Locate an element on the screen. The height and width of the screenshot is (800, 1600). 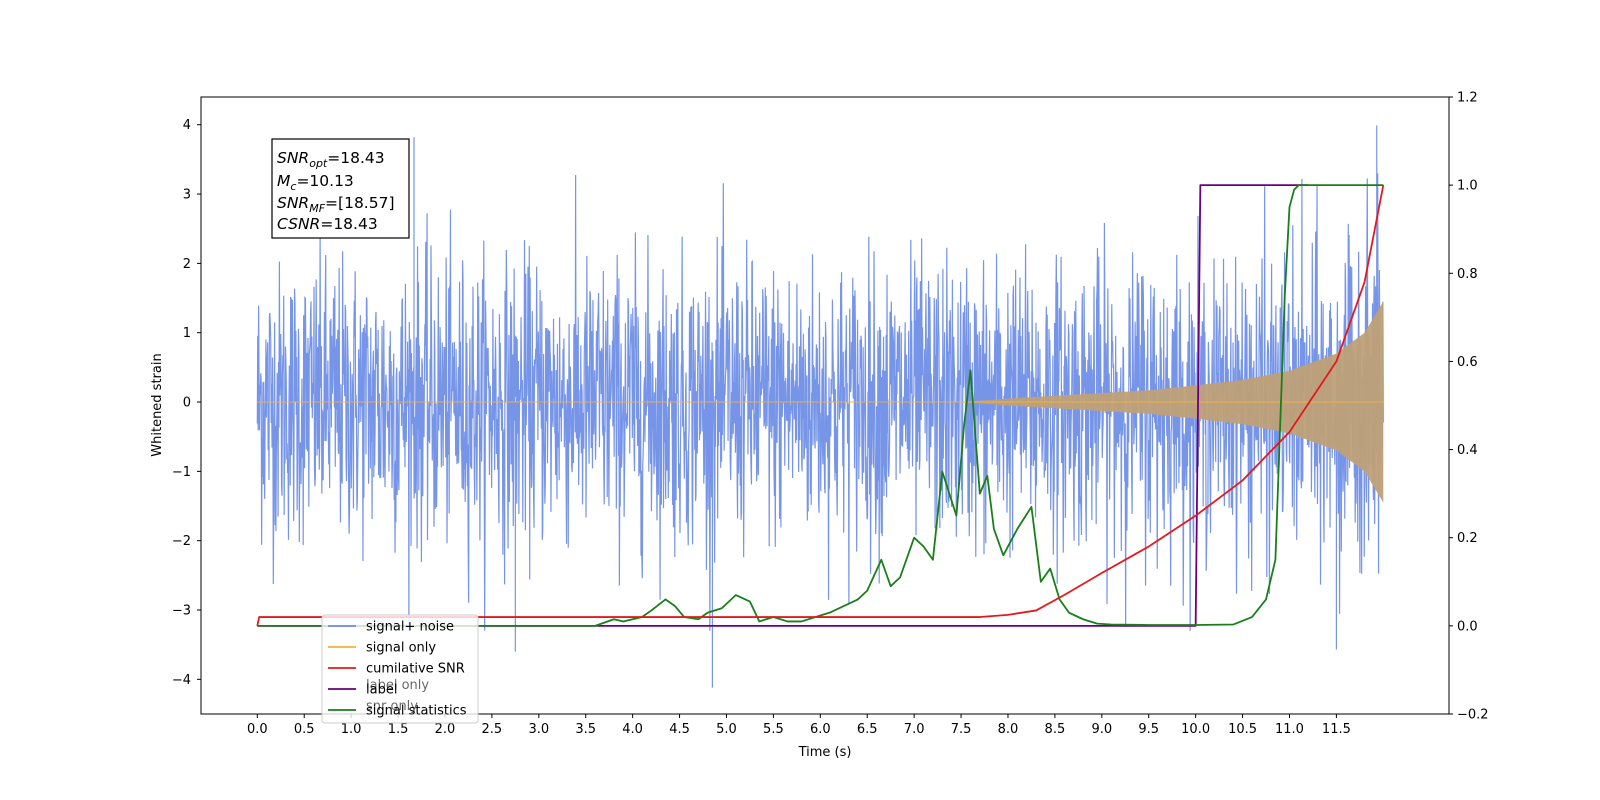
x-tick-label: 8.0 is located at coordinates (1008, 729).